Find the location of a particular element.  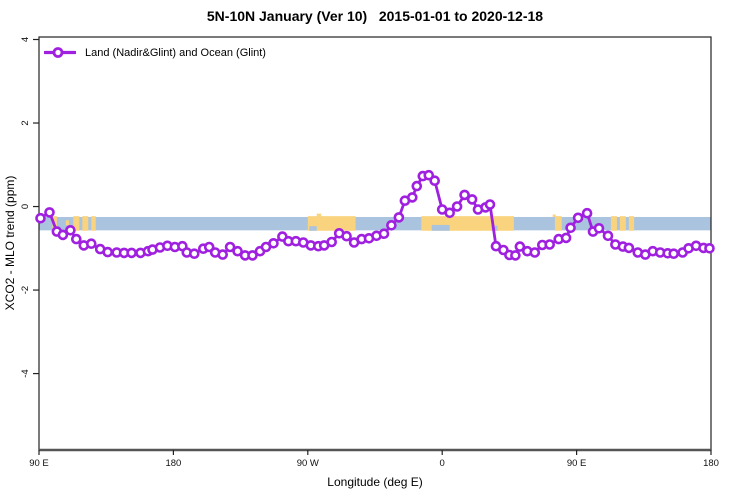

x-tick-label: 0 is located at coordinates (442, 463).